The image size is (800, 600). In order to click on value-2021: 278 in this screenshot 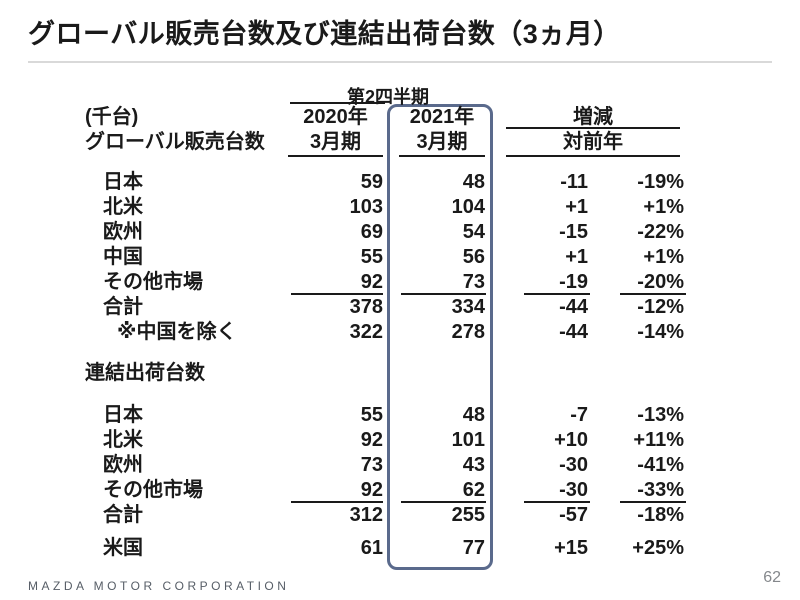, I will do `click(468, 332)`.